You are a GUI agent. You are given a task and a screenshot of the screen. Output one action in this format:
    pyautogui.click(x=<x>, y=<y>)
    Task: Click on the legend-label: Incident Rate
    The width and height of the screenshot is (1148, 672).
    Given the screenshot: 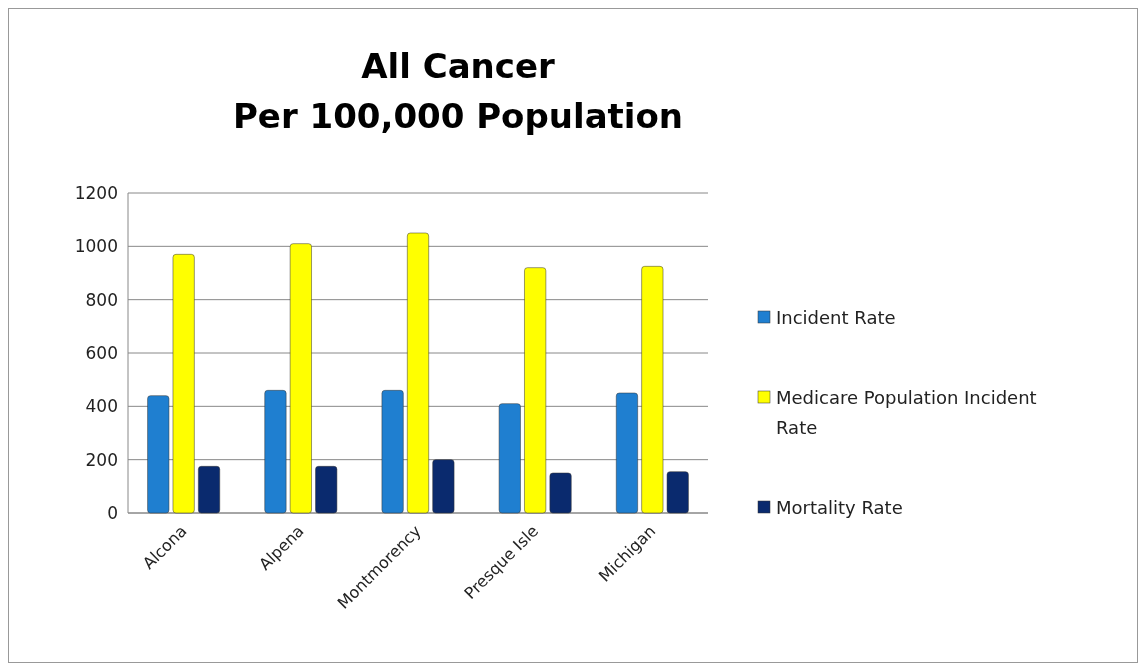 What is the action you would take?
    pyautogui.click(x=836, y=318)
    